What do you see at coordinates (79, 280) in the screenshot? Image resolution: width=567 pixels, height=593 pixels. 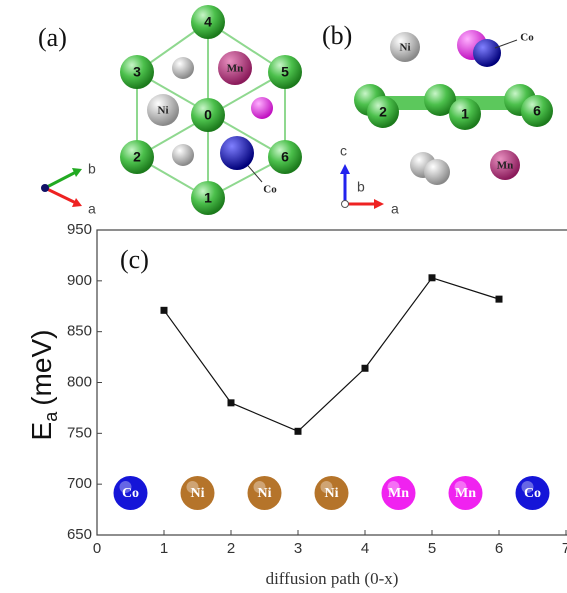 I see `y-tick-label: 900` at bounding box center [79, 280].